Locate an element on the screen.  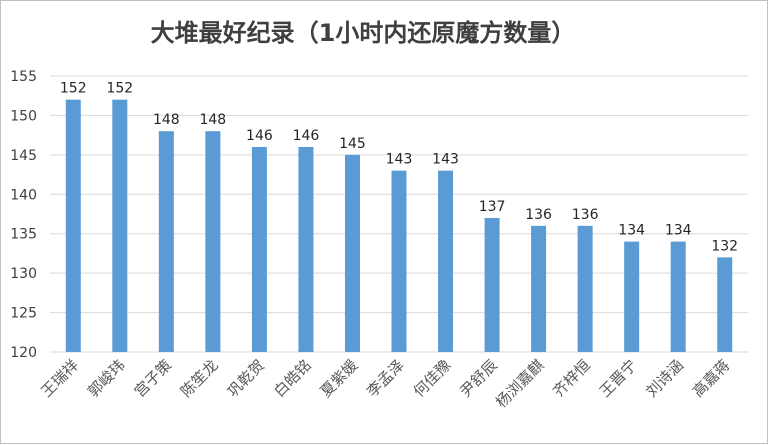
y-axis-ticks: 120 125 130 135 140 145 150 155 is located at coordinates (23, 215).